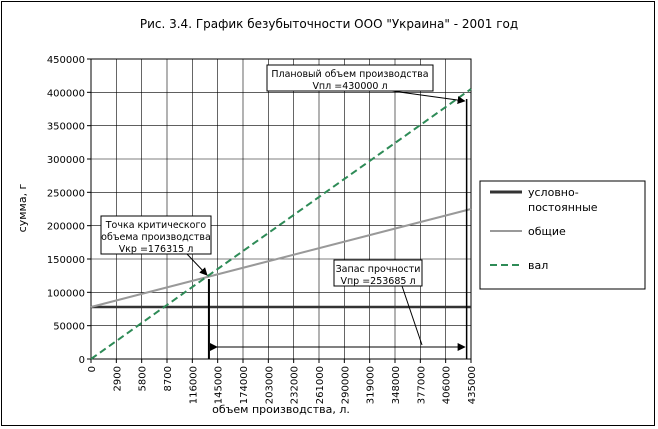 This screenshot has width=658, height=429. I want to click on y-tick-label: 400000, so click(66, 93).